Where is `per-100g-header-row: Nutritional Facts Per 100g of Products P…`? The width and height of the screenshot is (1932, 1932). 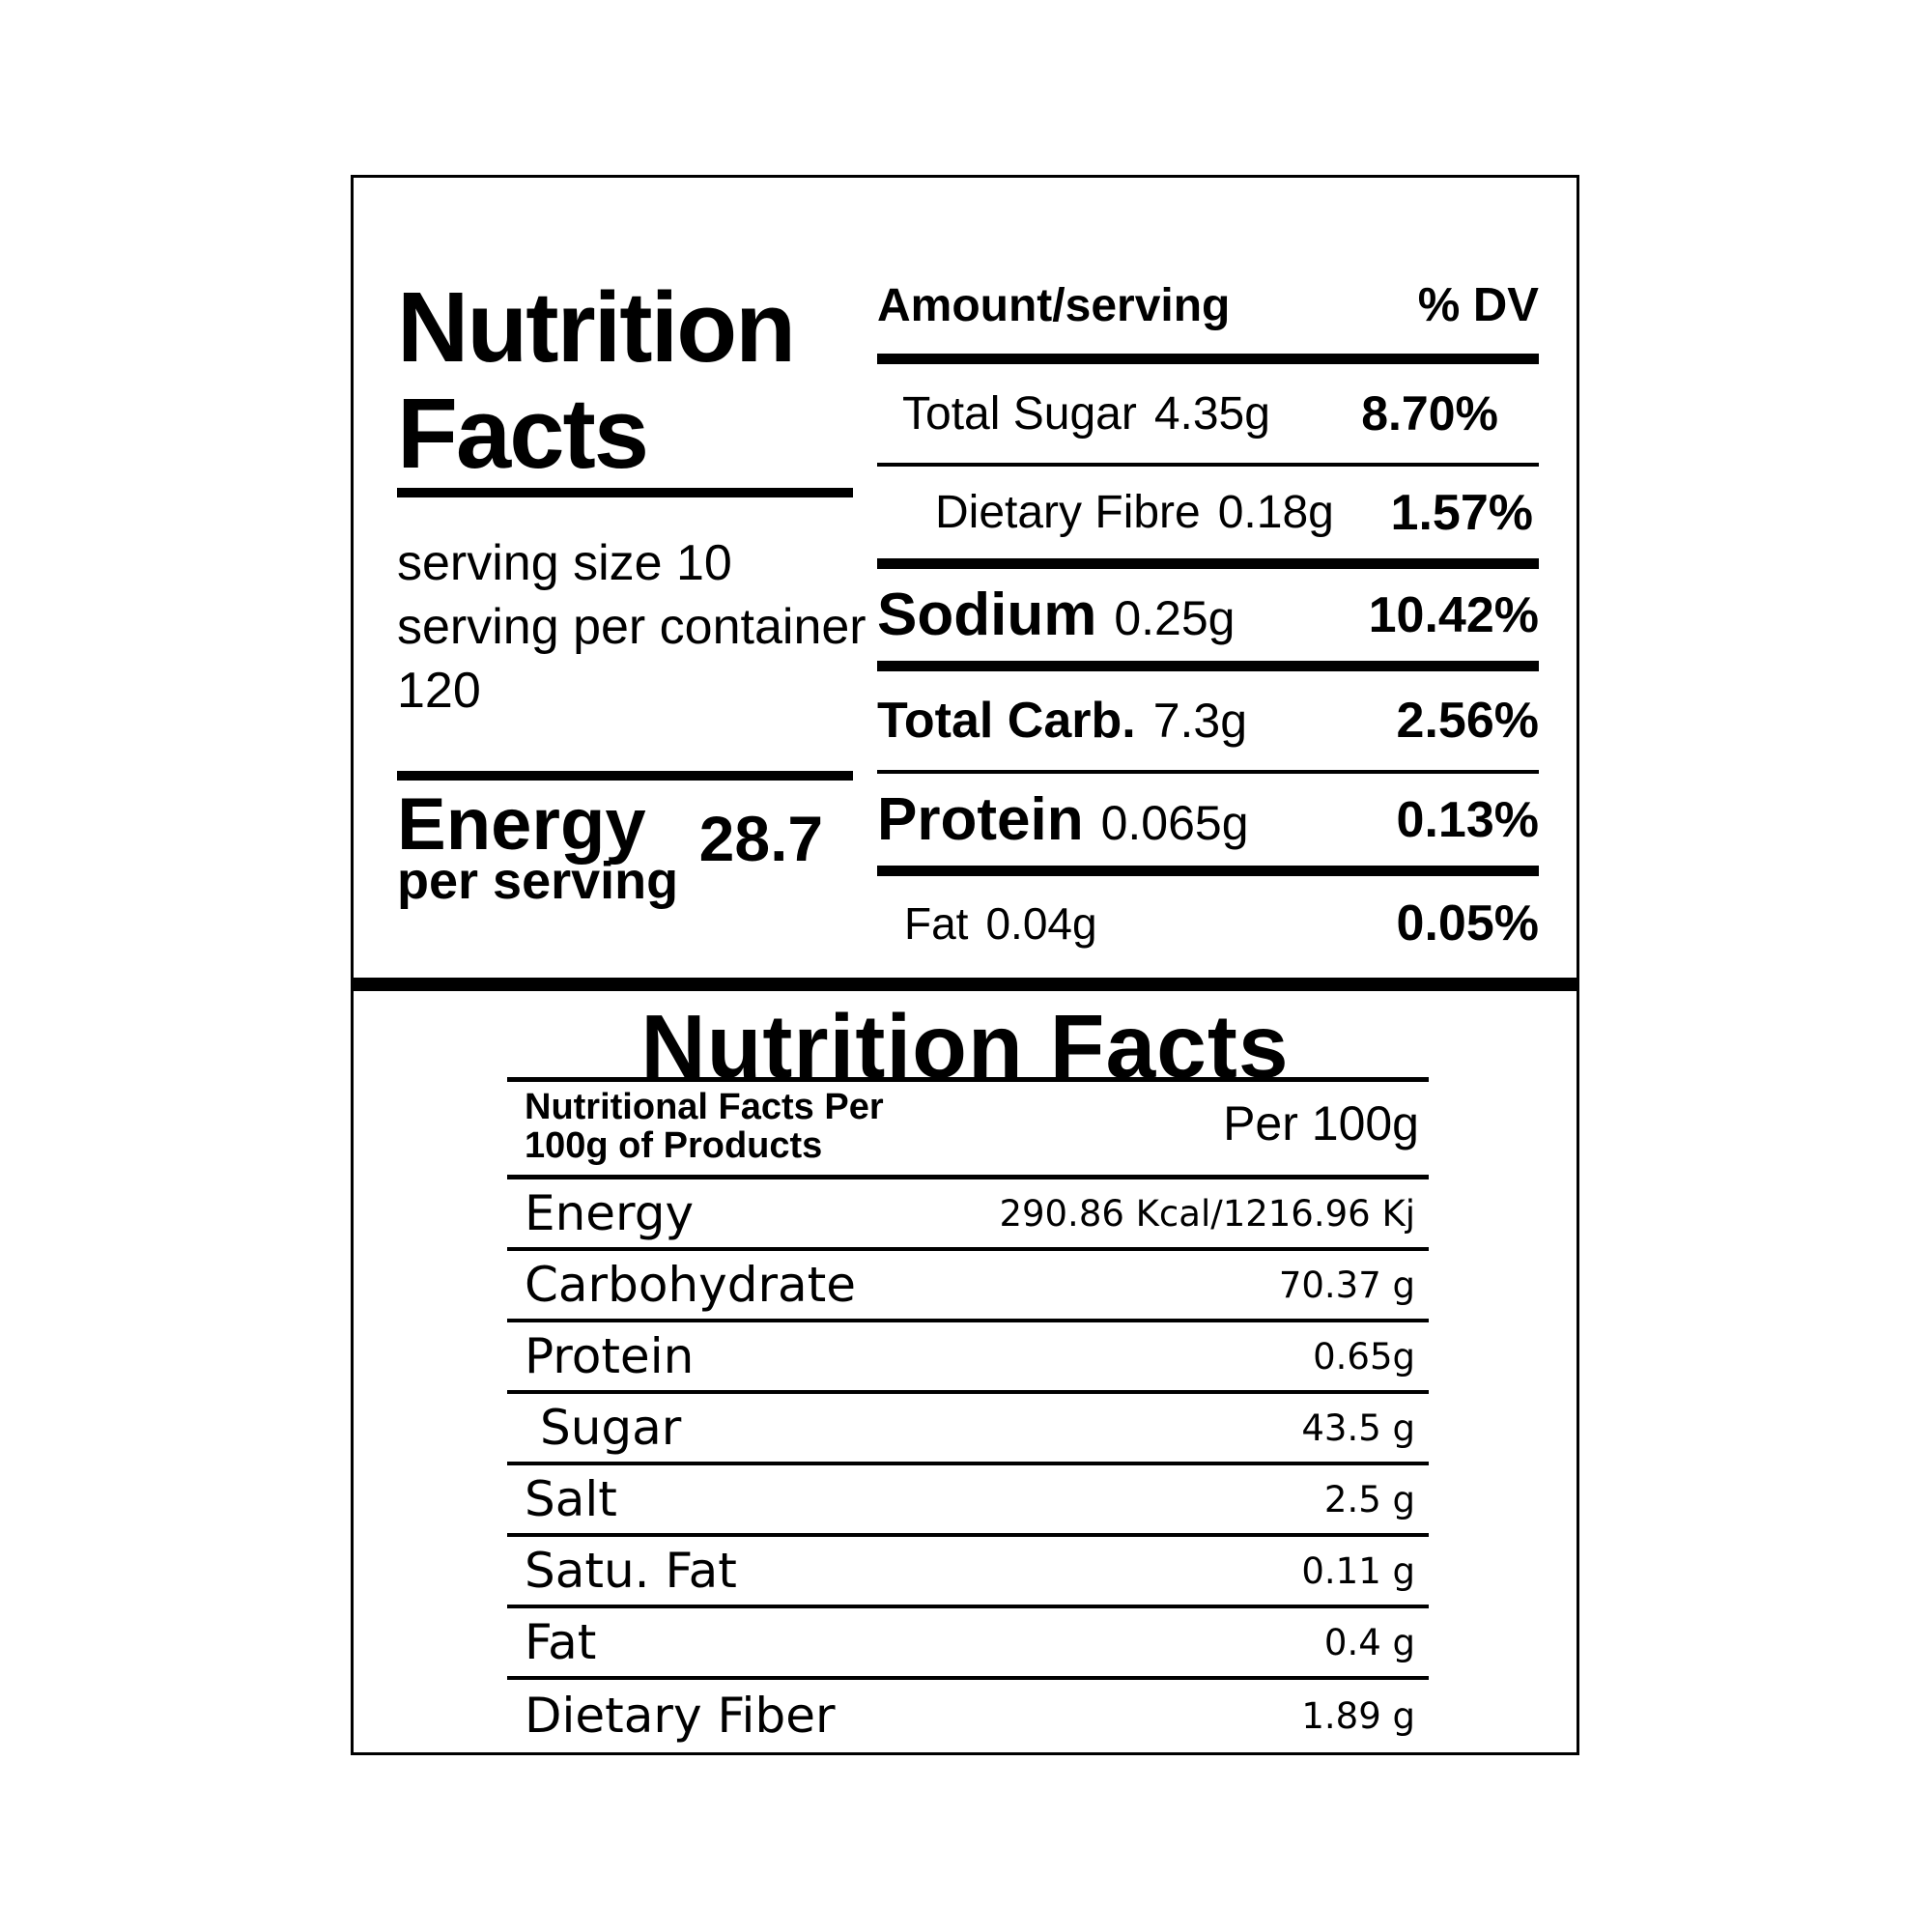 per-100g-header-row: Nutritional Facts Per 100g of Products P… is located at coordinates (968, 1126).